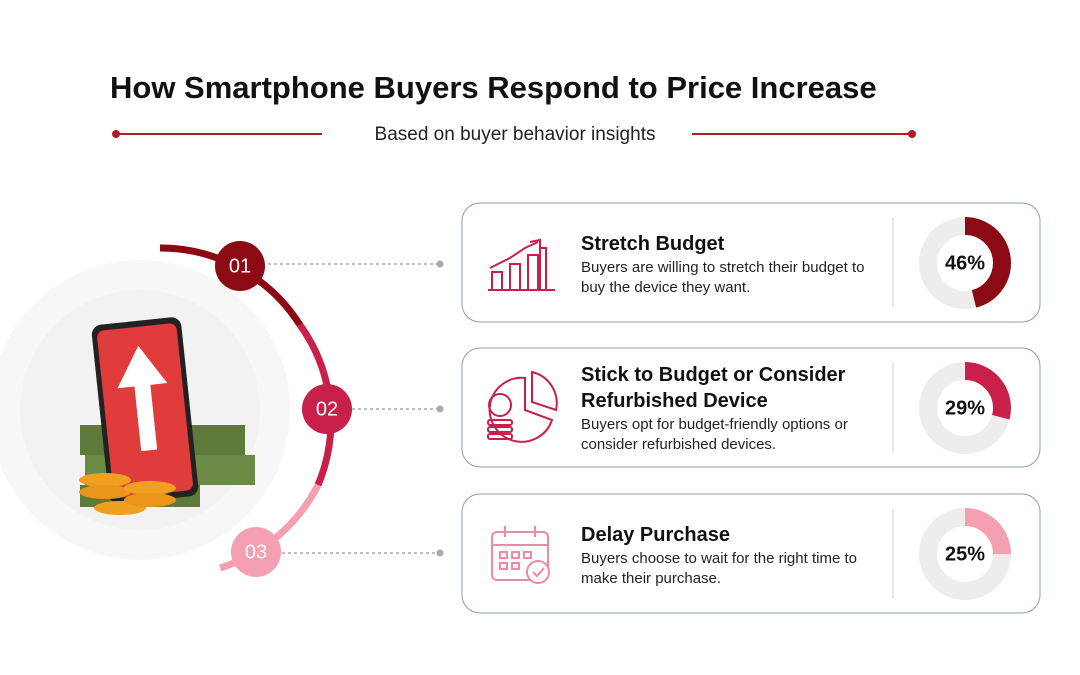 This screenshot has height=675, width=1080. What do you see at coordinates (167, 416) in the screenshot?
I see `phone-illustration` at bounding box center [167, 416].